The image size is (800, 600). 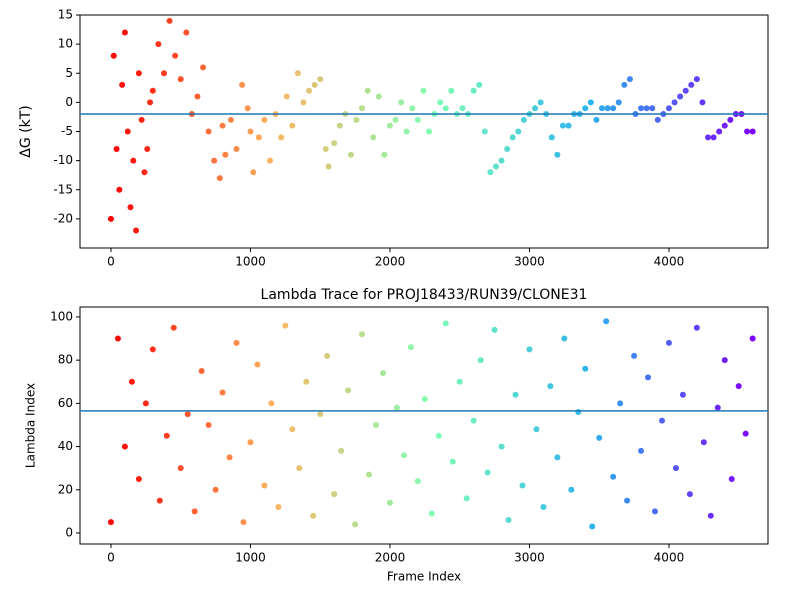 What do you see at coordinates (111, 558) in the screenshot?
I see `x-tick-label: 0` at bounding box center [111, 558].